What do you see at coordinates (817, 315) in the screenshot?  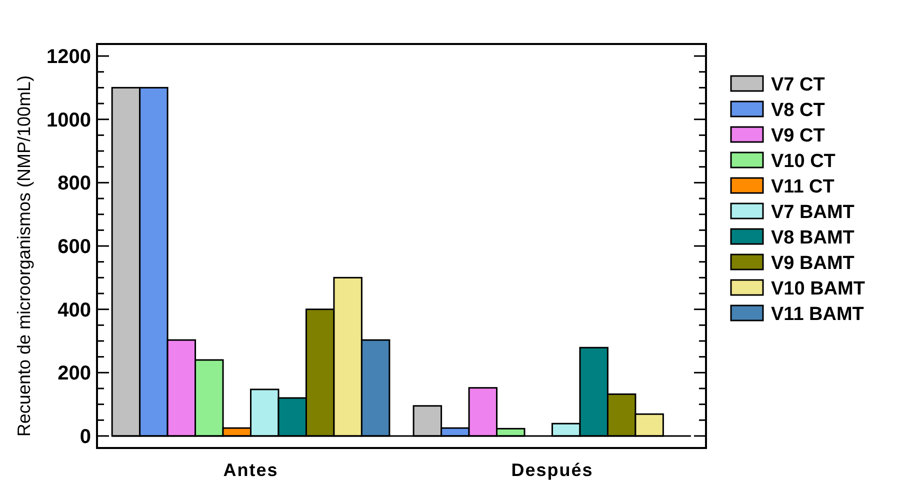 I see `legend-label: V11 BAMT` at bounding box center [817, 315].